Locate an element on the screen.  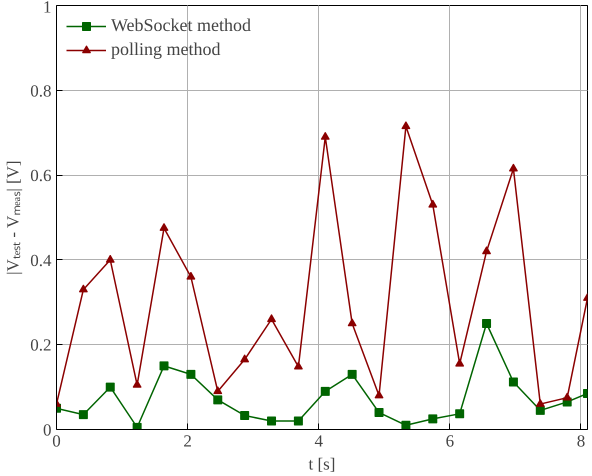
x-tick-label: 6 is located at coordinates (450, 441).